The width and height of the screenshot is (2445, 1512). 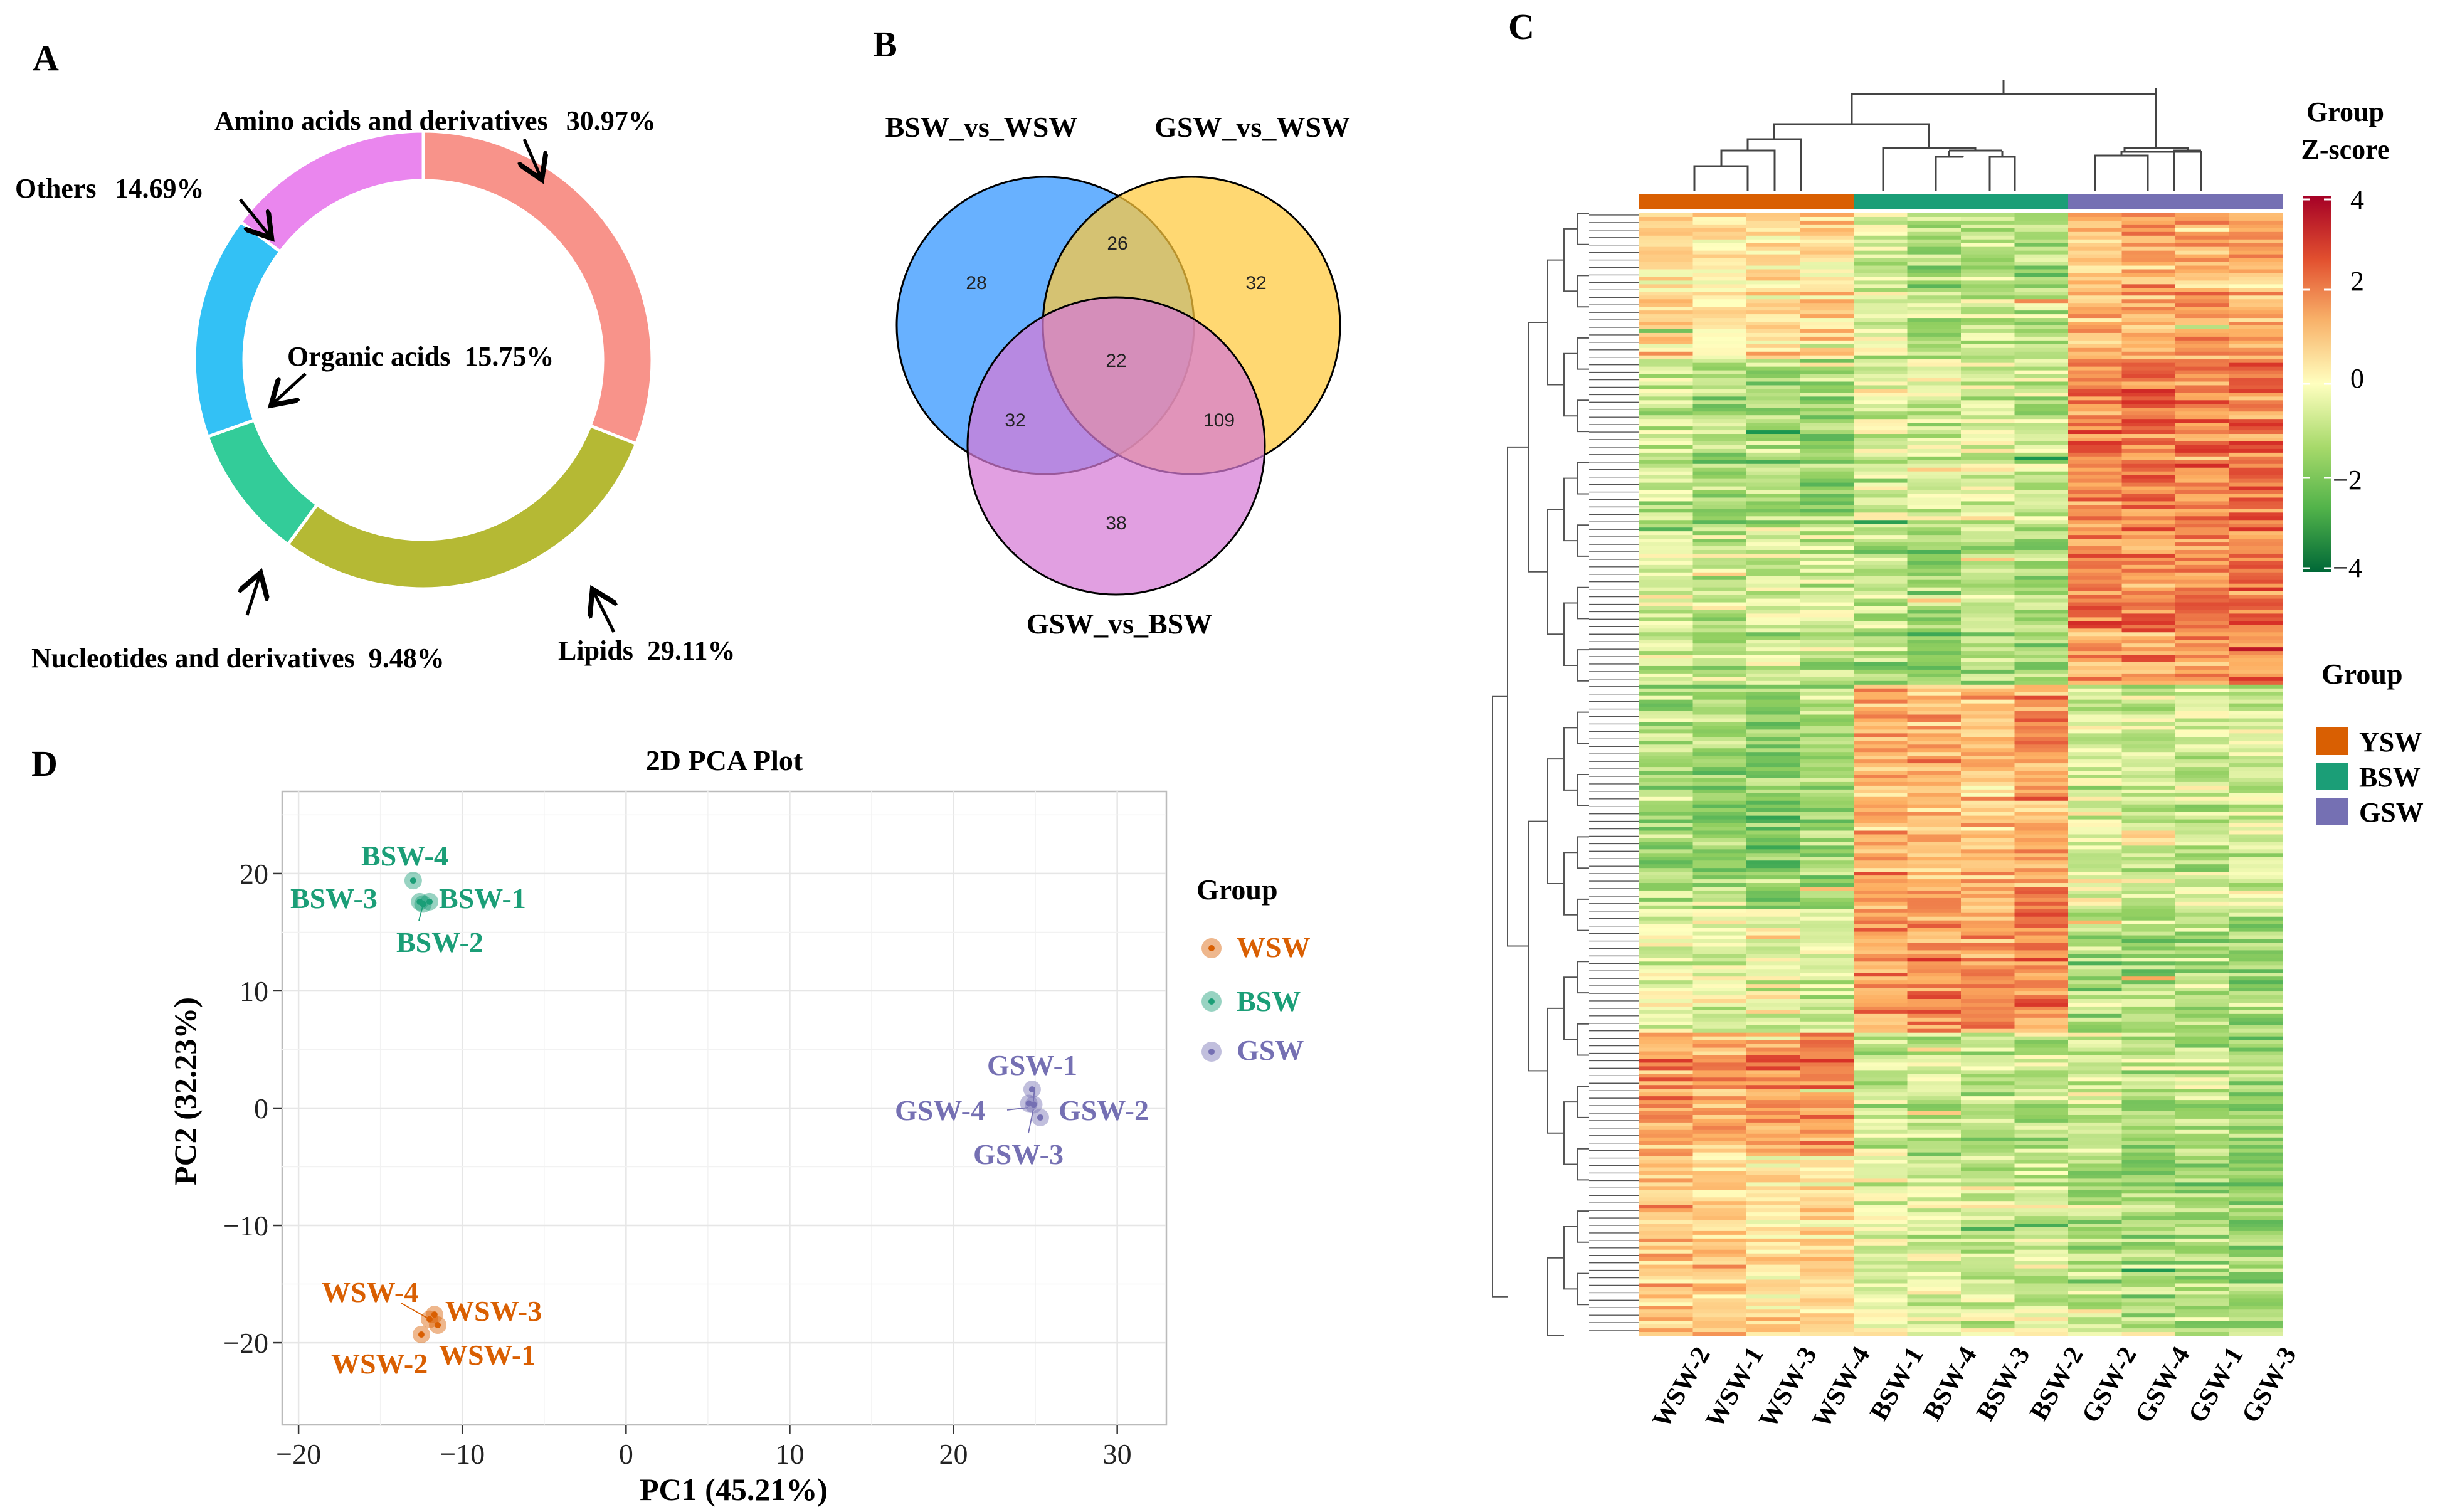 What do you see at coordinates (1556, 821) in the screenshot?
I see `row-dendro-branch` at bounding box center [1556, 821].